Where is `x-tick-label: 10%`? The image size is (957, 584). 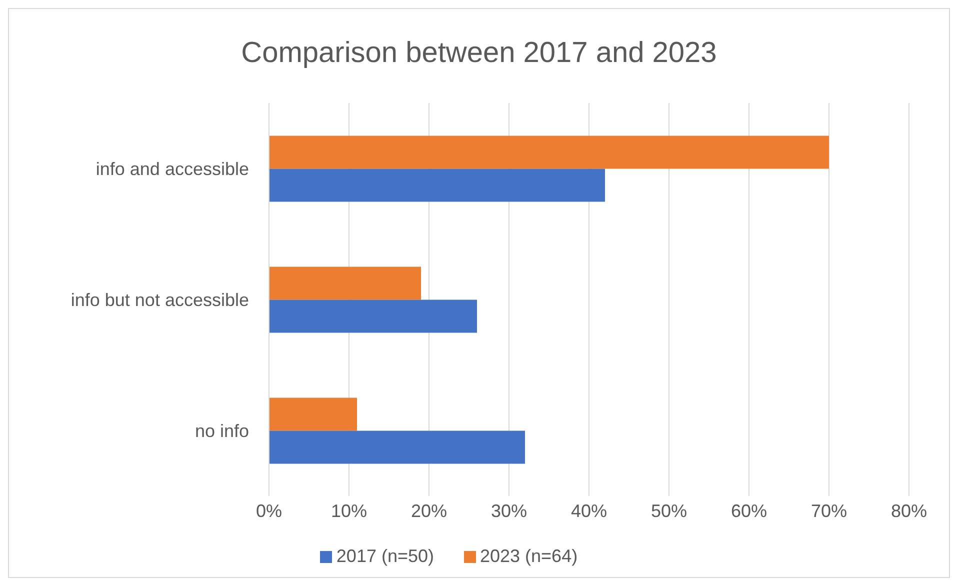
x-tick-label: 10% is located at coordinates (349, 510).